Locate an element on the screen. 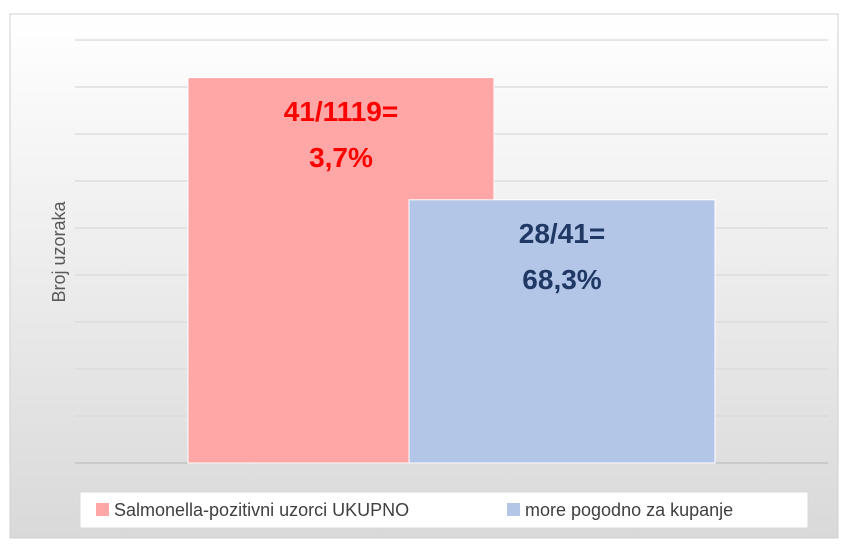 The height and width of the screenshot is (546, 842). legend is located at coordinates (444, 510).